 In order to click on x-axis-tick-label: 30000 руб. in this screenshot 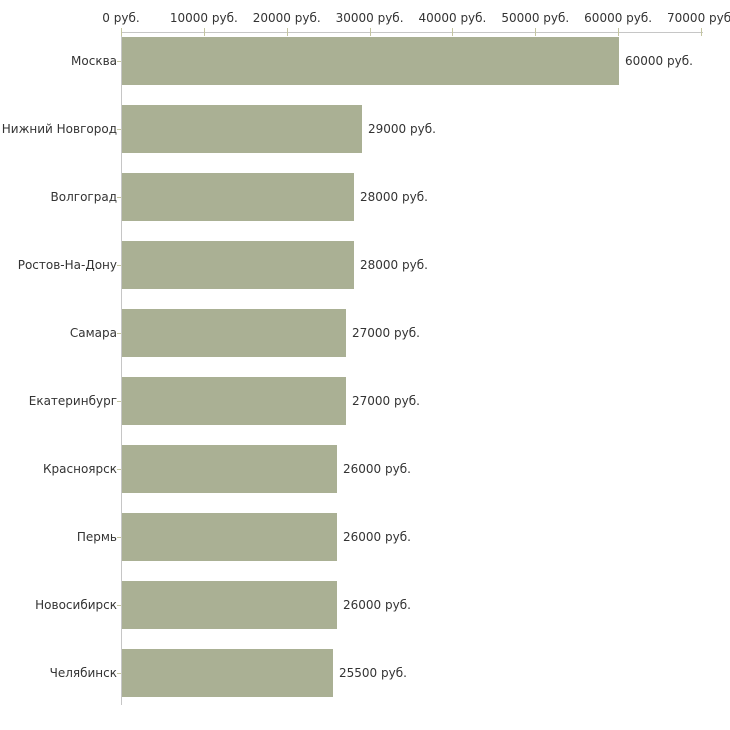, I will do `click(369, 18)`.